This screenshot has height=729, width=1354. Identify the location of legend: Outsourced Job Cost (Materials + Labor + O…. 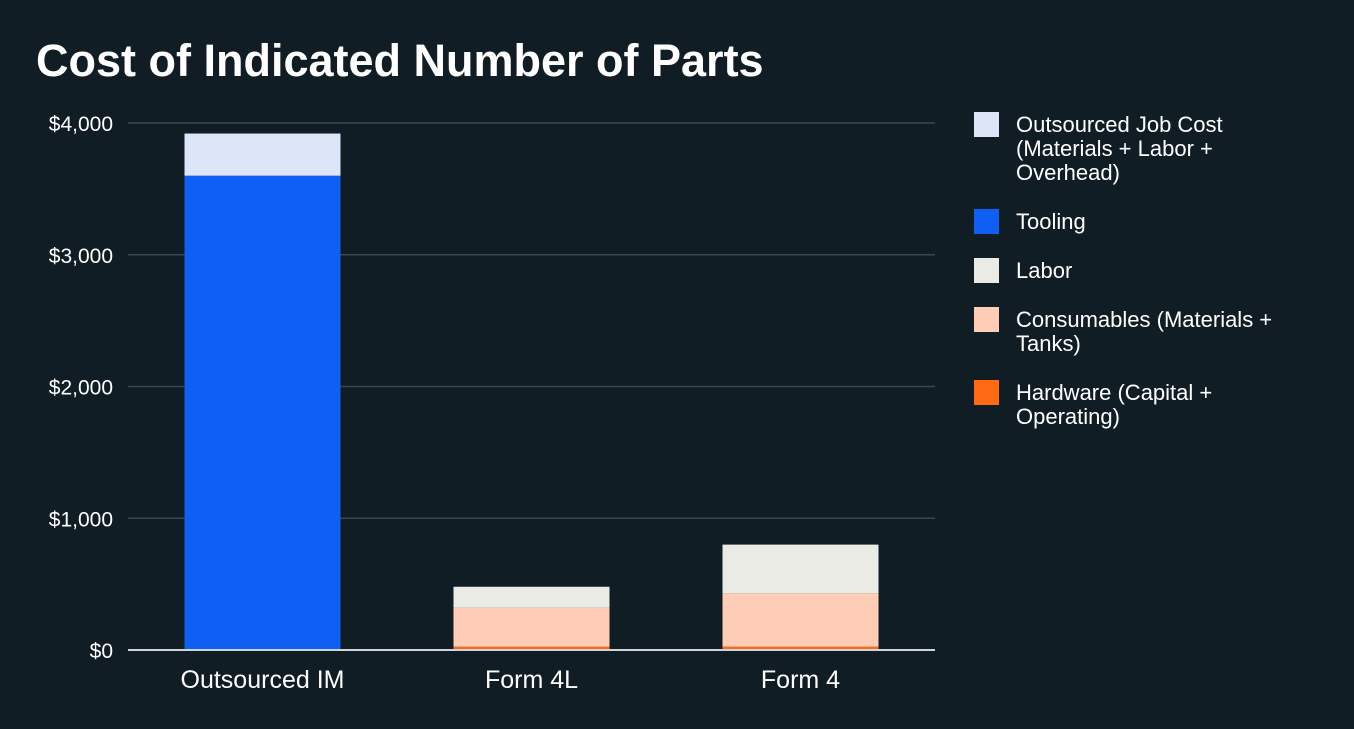
(1123, 270).